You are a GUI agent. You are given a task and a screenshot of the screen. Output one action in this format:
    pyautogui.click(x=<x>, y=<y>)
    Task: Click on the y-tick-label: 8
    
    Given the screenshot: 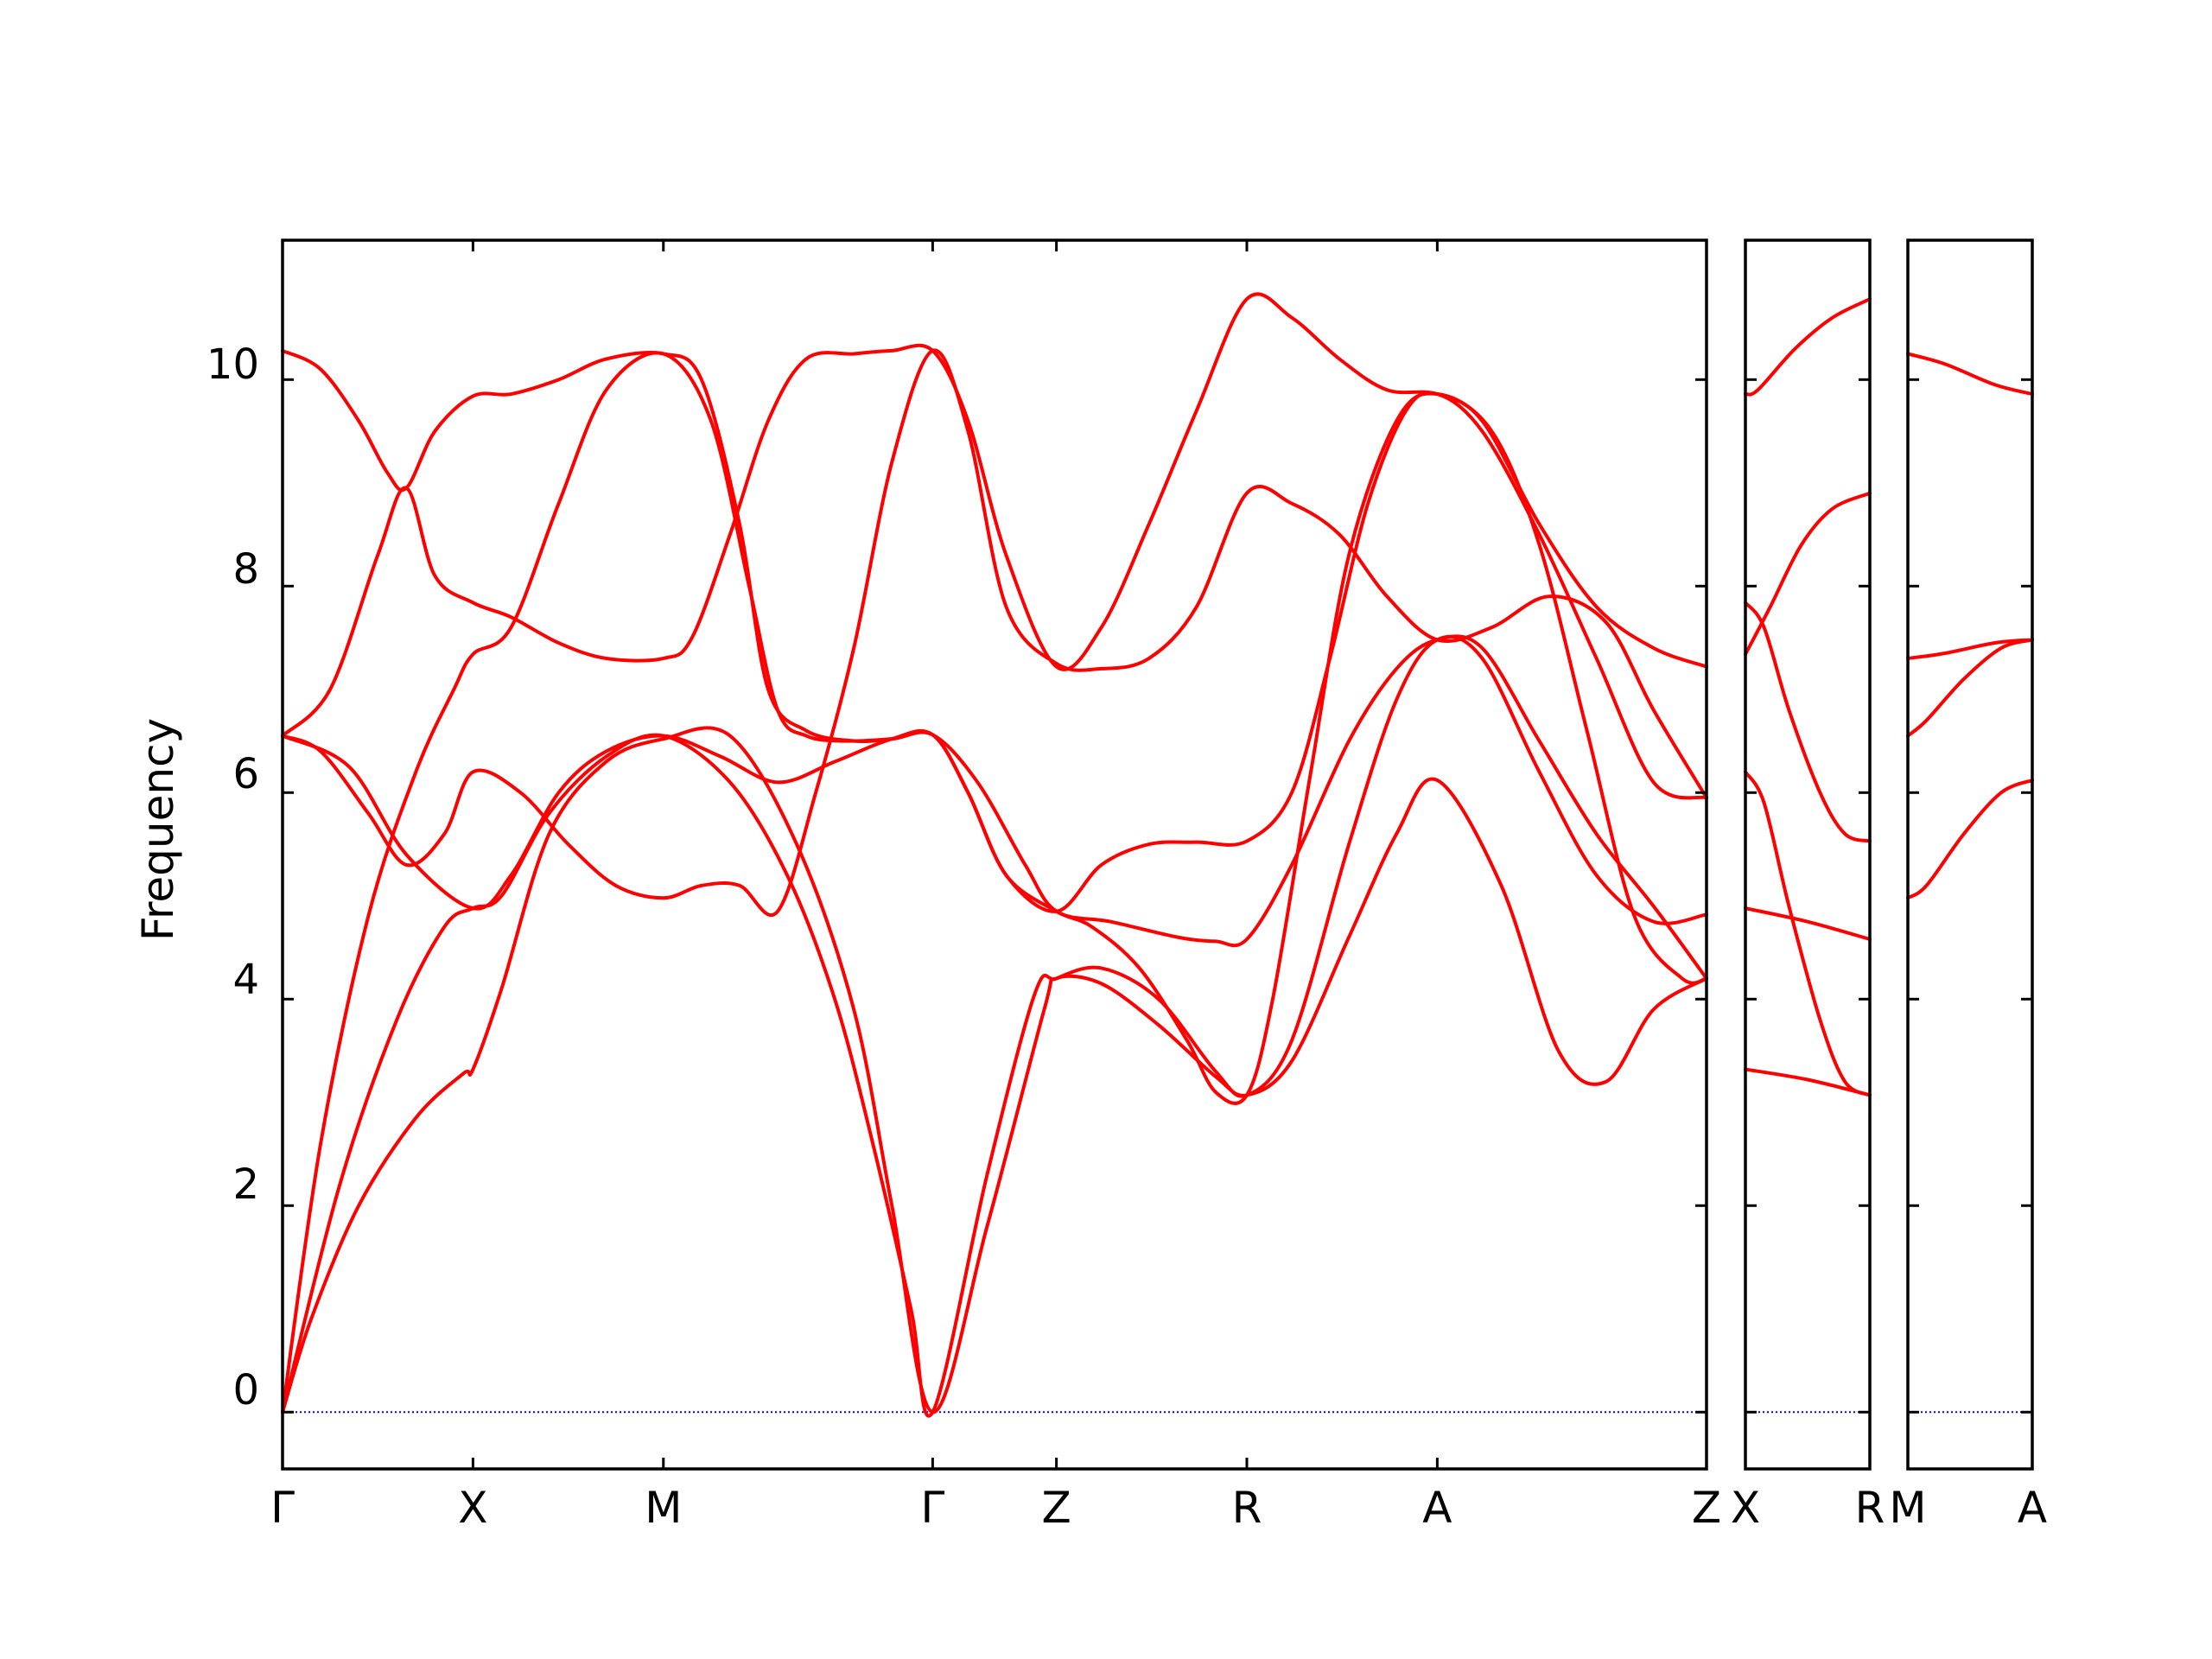 What is the action you would take?
    pyautogui.click(x=245, y=569)
    